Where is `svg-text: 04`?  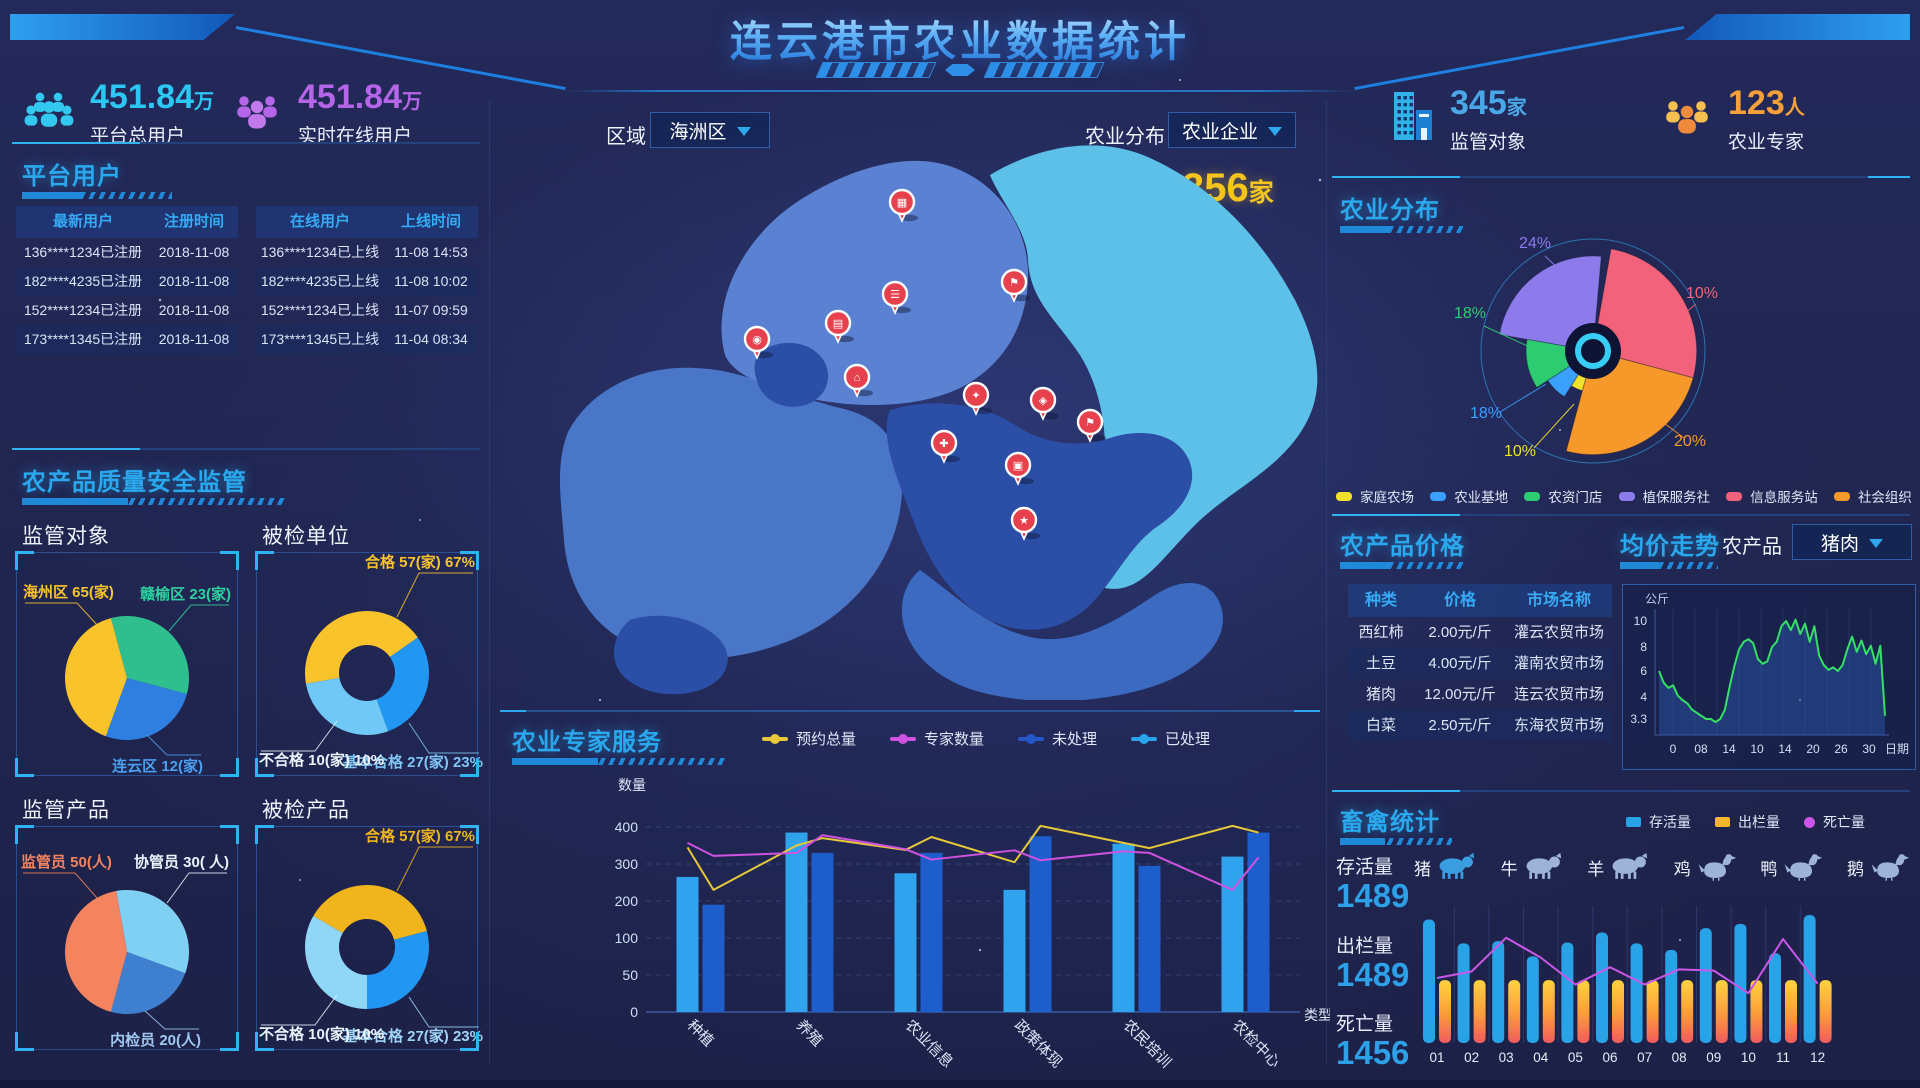
svg-text: 04 is located at coordinates (1541, 1057).